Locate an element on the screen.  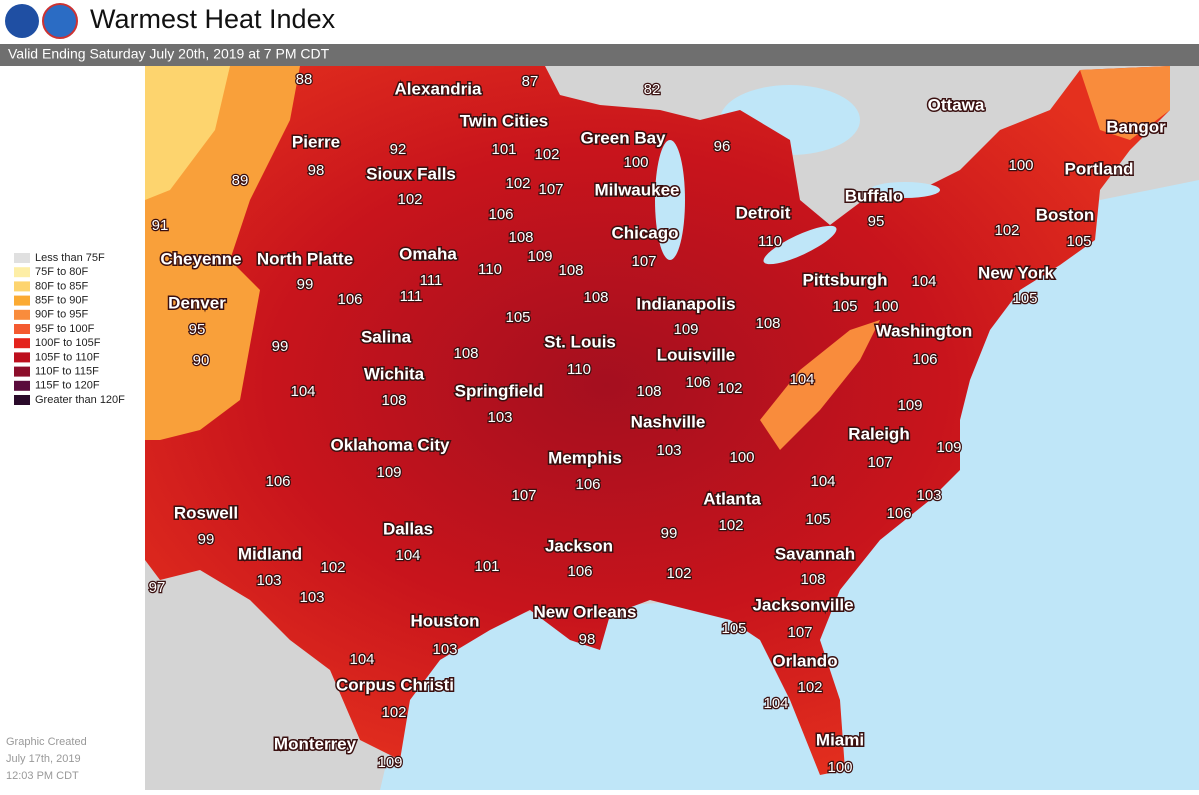
city-label: Wichita is located at coordinates (394, 373).